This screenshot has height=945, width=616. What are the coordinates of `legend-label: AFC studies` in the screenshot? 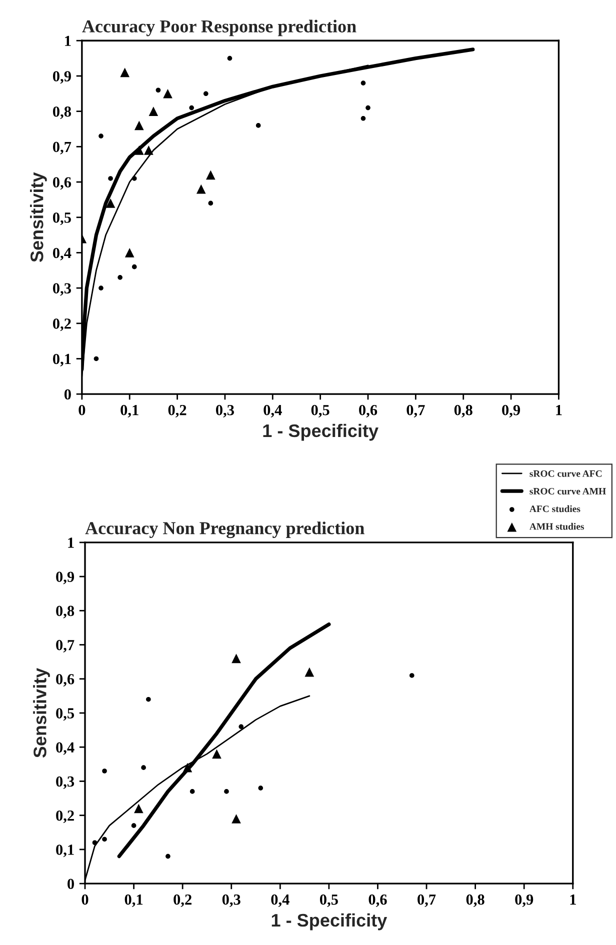 It's located at (555, 508).